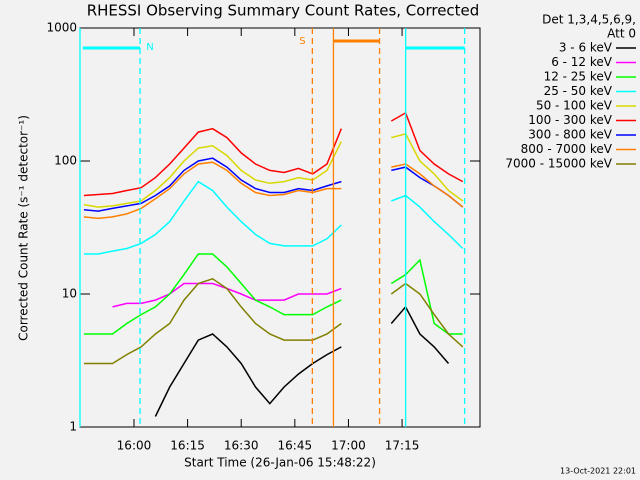 The width and height of the screenshot is (640, 480). Describe the element at coordinates (570, 135) in the screenshot. I see `legend-label: 300 - 800 keV` at that location.